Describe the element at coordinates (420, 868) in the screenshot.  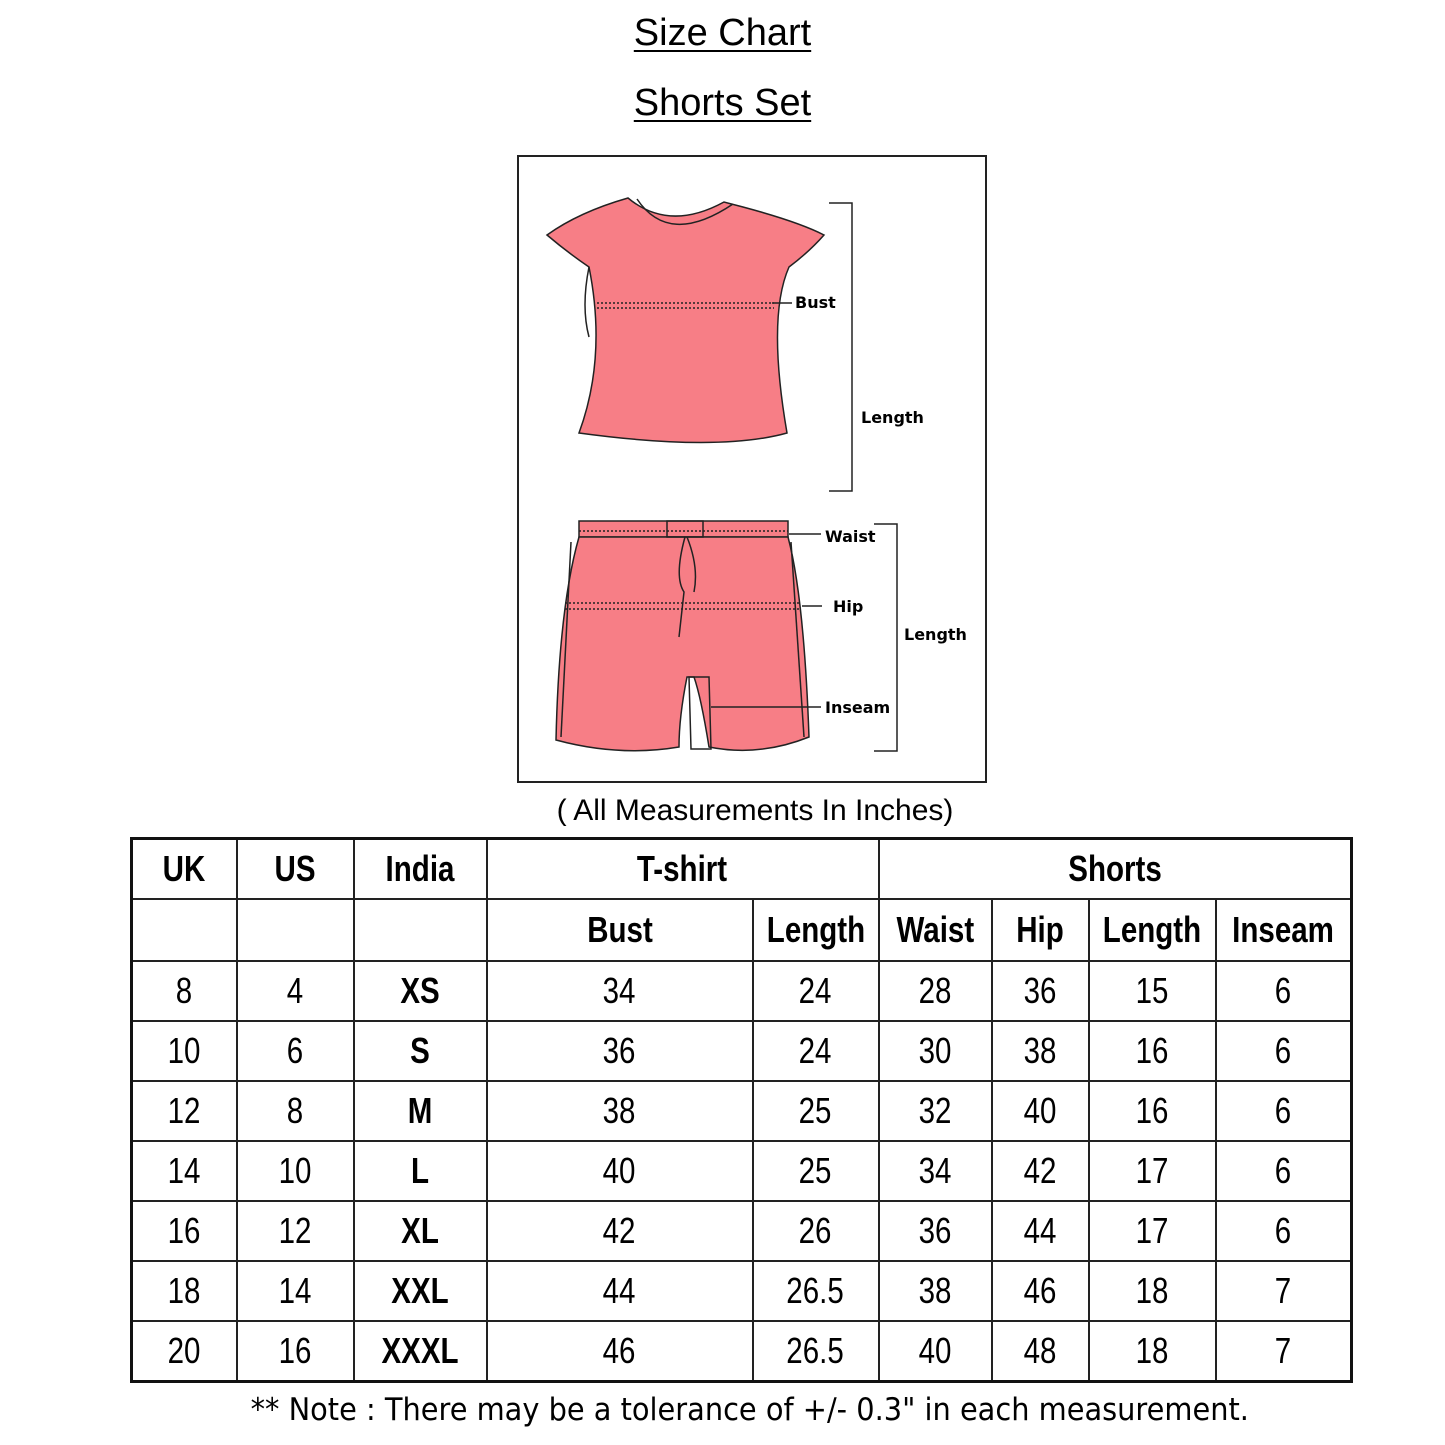
I see `header-india: India` at that location.